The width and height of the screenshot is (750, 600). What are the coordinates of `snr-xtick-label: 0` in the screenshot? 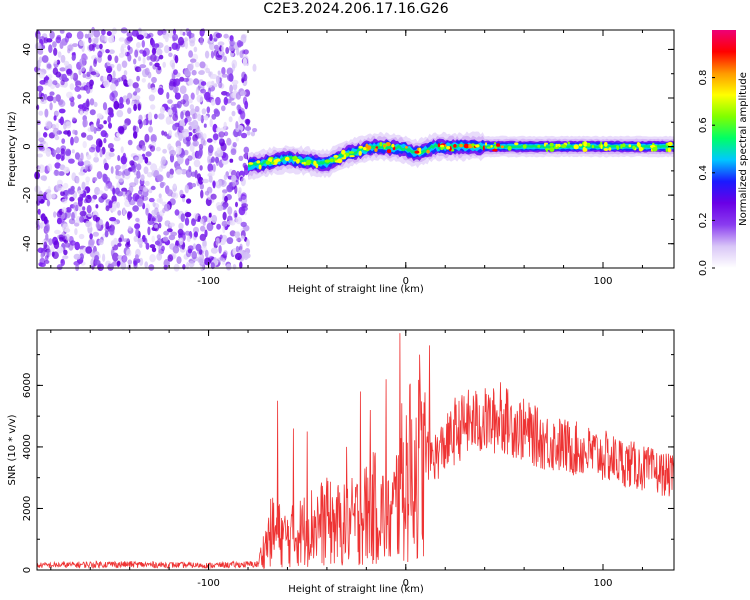 It's located at (406, 583).